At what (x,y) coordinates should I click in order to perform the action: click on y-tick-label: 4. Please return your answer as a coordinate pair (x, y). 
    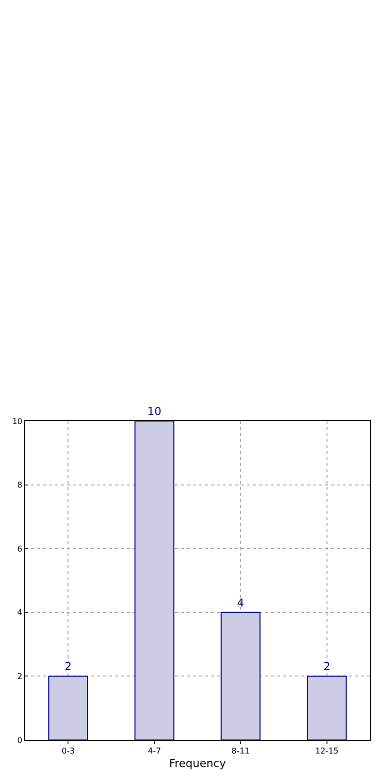
    Looking at the image, I should click on (19, 613).